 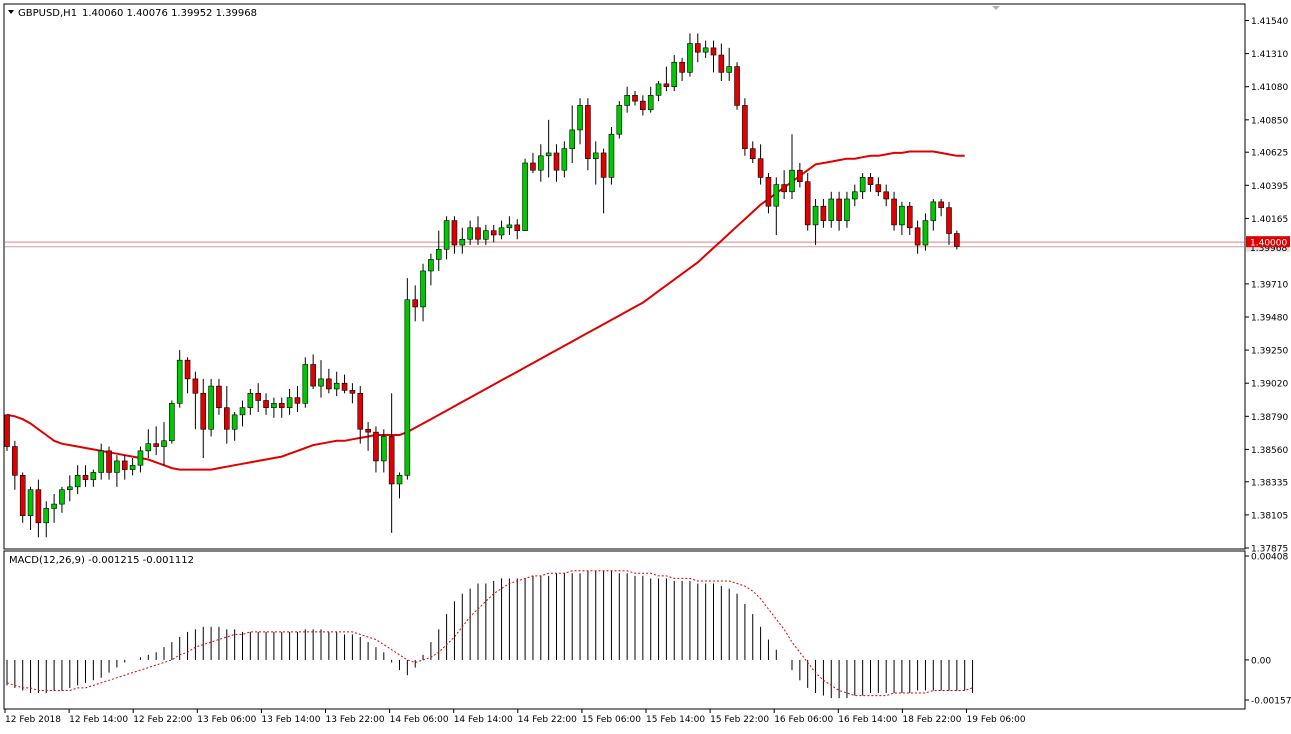 I want to click on time-tick-label: 12 Feb 22:00, so click(x=162, y=720).